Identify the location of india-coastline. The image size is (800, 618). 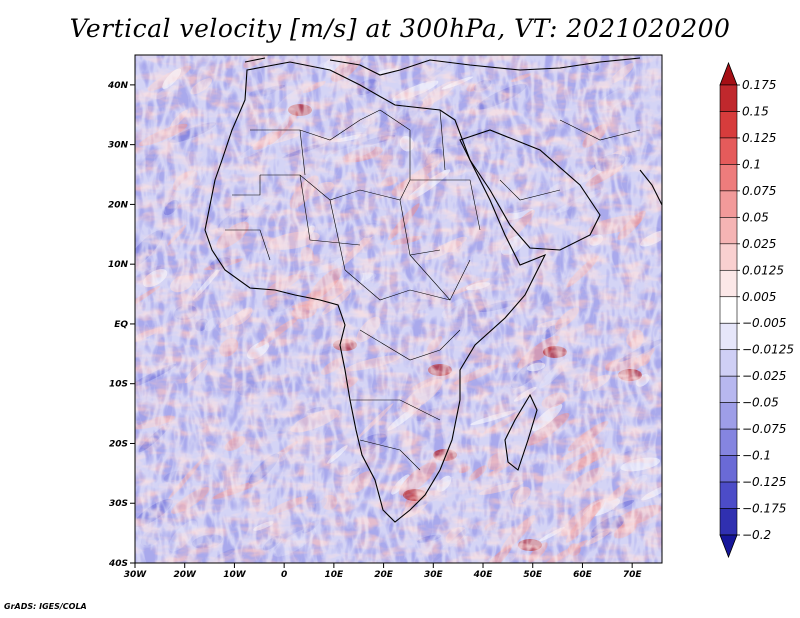
(650, 187).